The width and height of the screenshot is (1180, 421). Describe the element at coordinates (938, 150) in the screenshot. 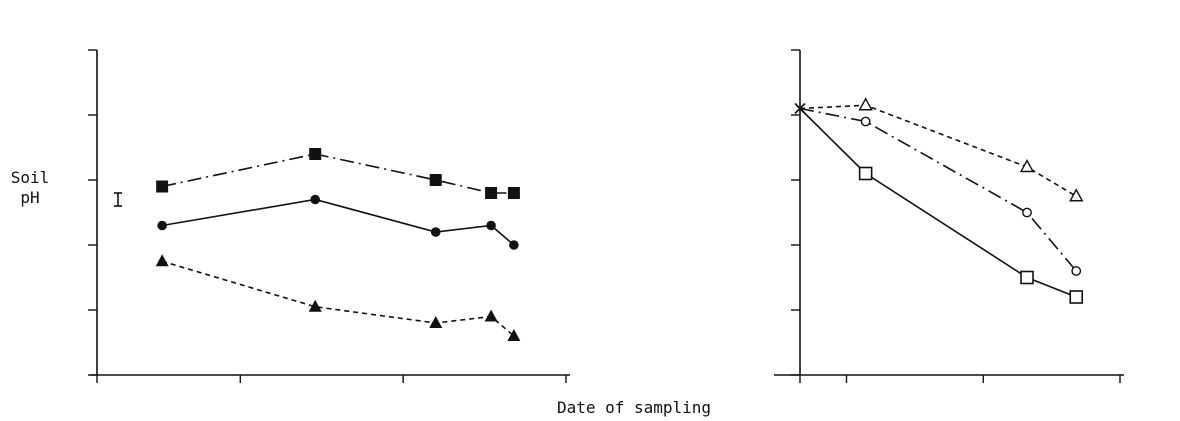

I see `series-open-triangle-line` at that location.